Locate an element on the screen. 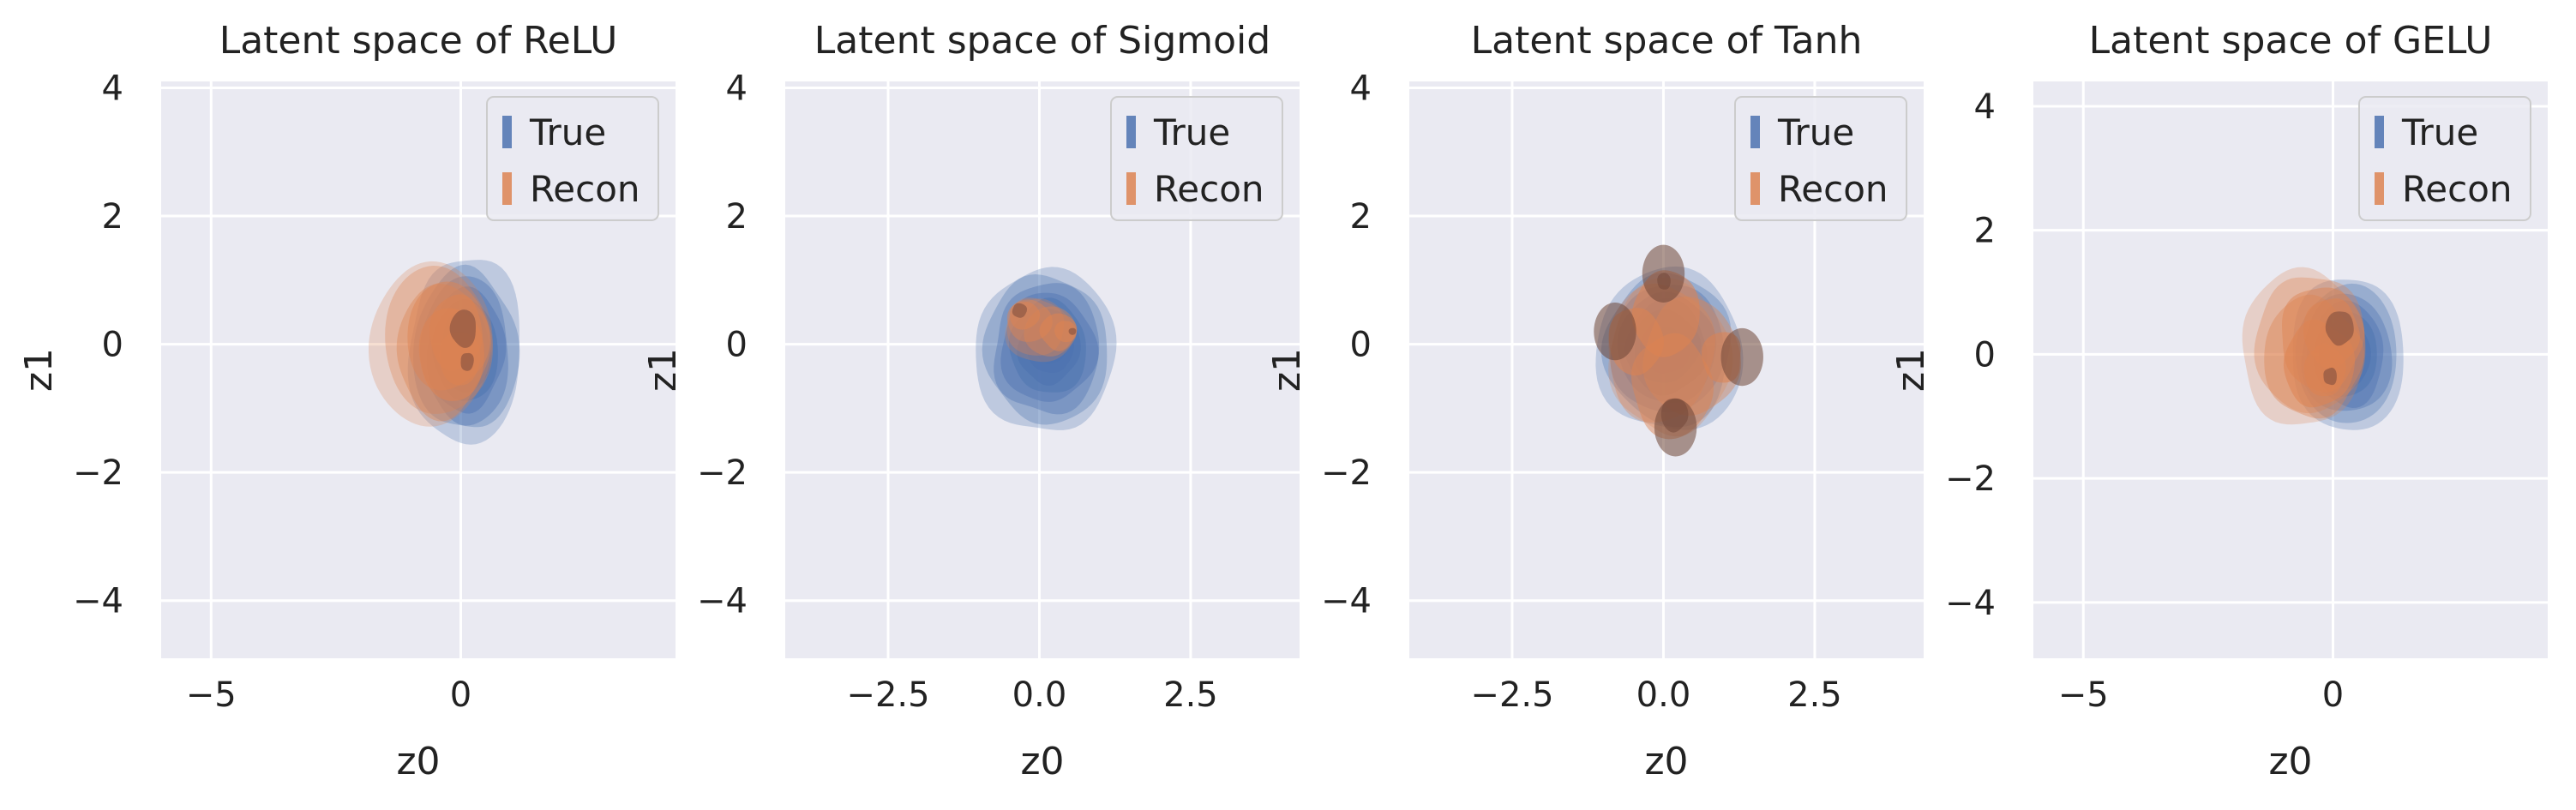 This screenshot has width=2576, height=810. chart-title: Latent space of Tanh is located at coordinates (1667, 41).